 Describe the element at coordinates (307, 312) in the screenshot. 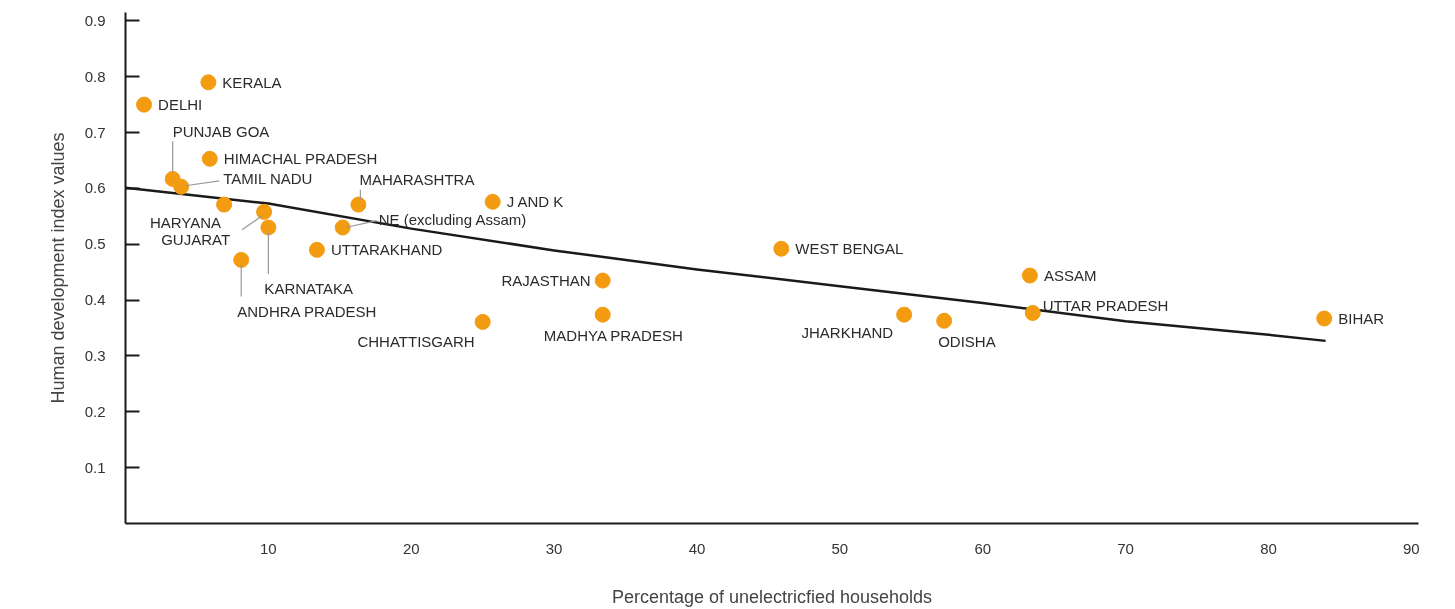

I see `annotation: ANDHRA PRADESH` at that location.